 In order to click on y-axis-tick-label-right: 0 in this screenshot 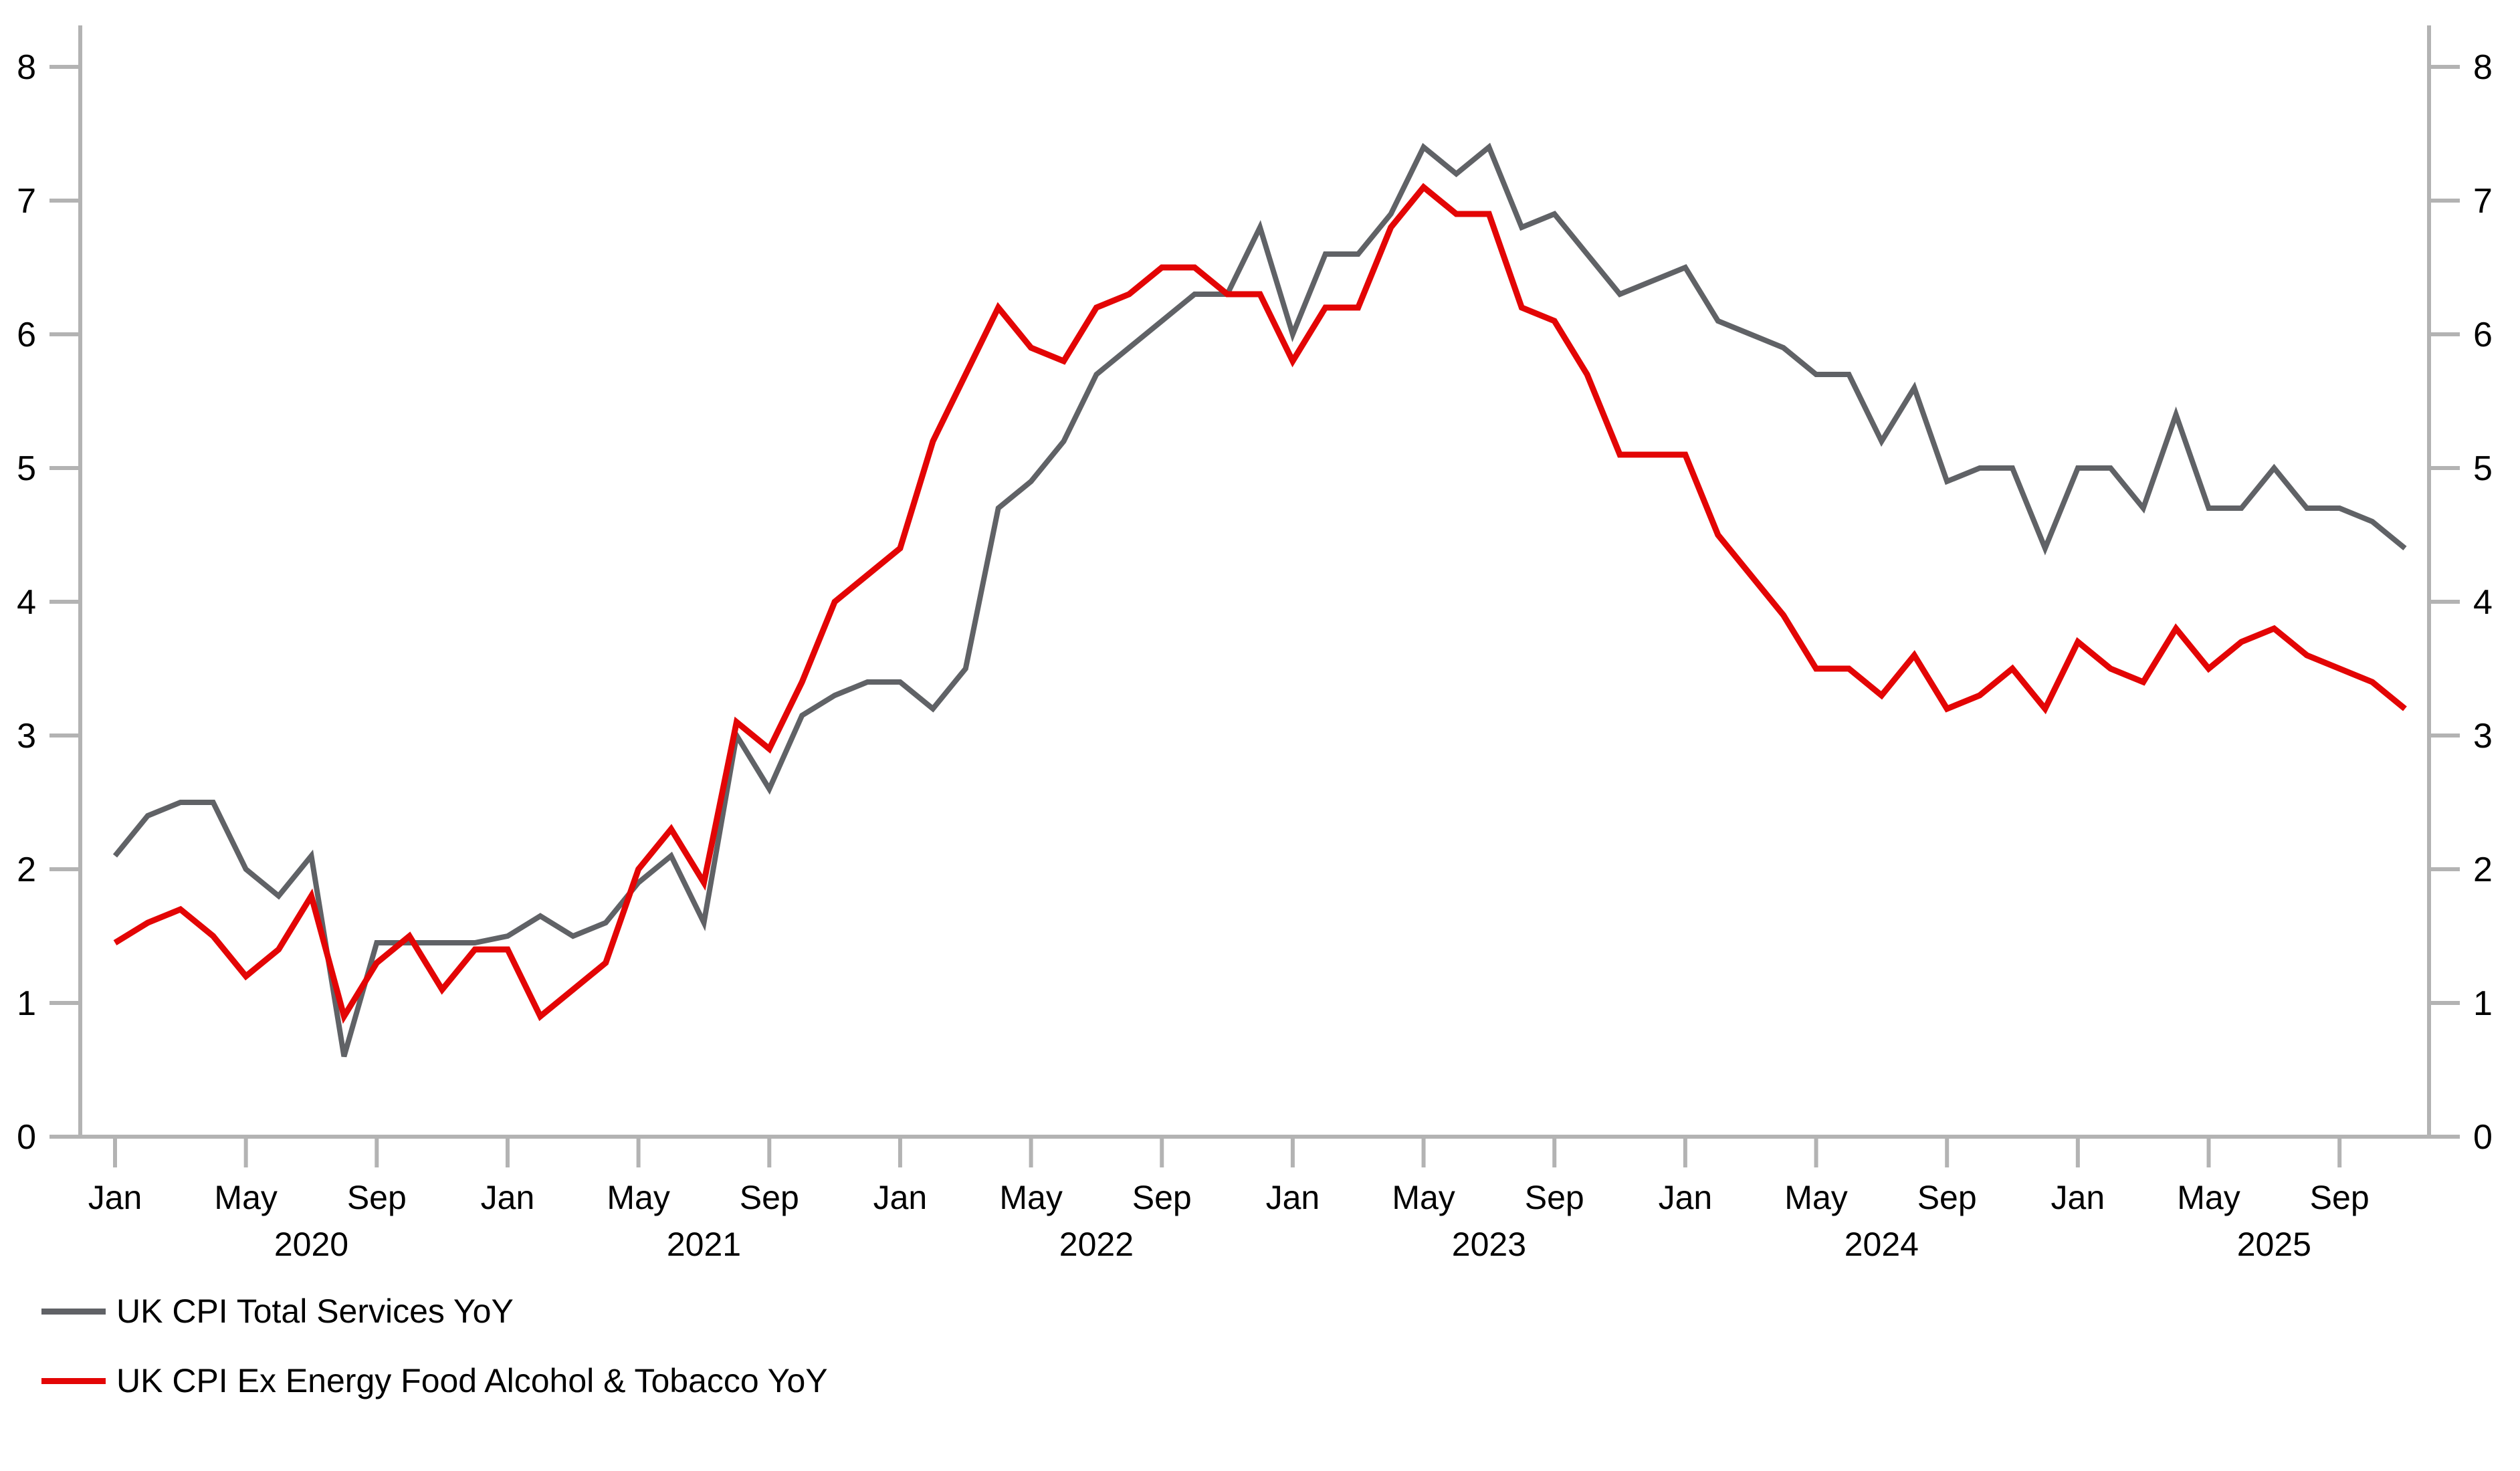, I will do `click(2483, 1137)`.